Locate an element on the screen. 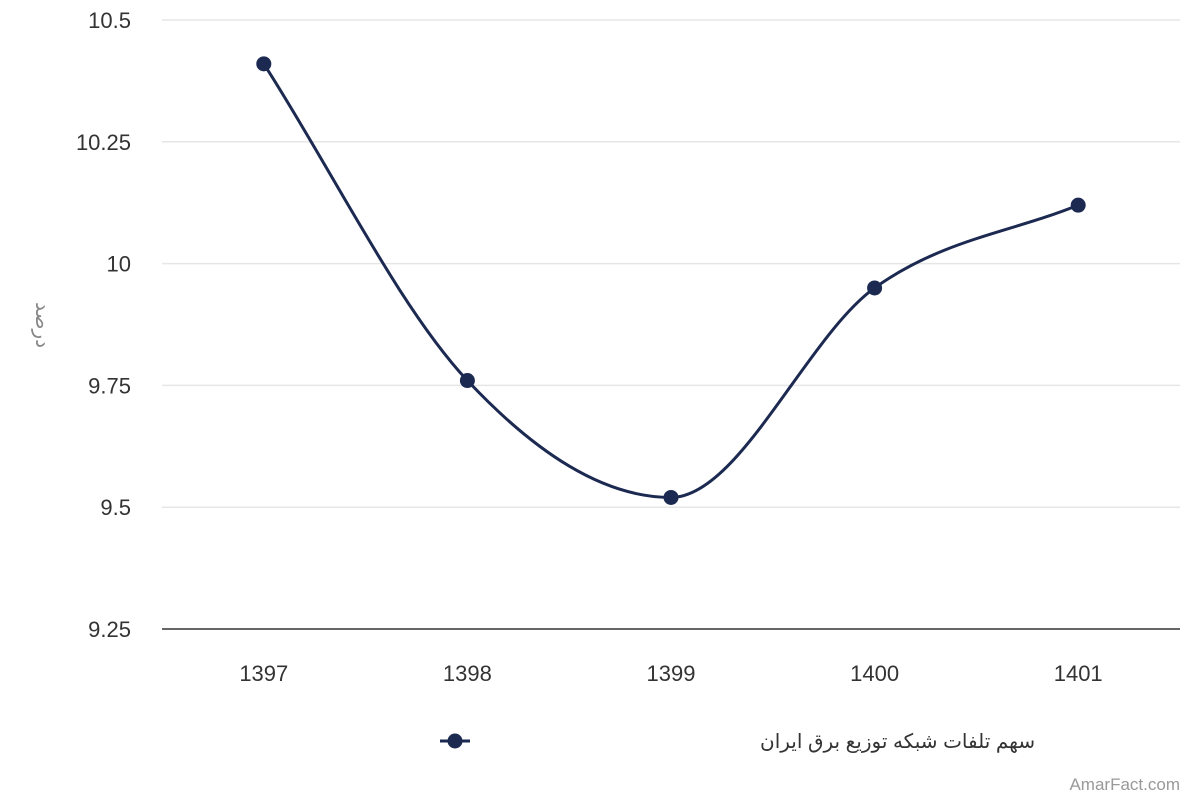 This screenshot has width=1200, height=800. x-tick-label: 1401 is located at coordinates (1078, 673).